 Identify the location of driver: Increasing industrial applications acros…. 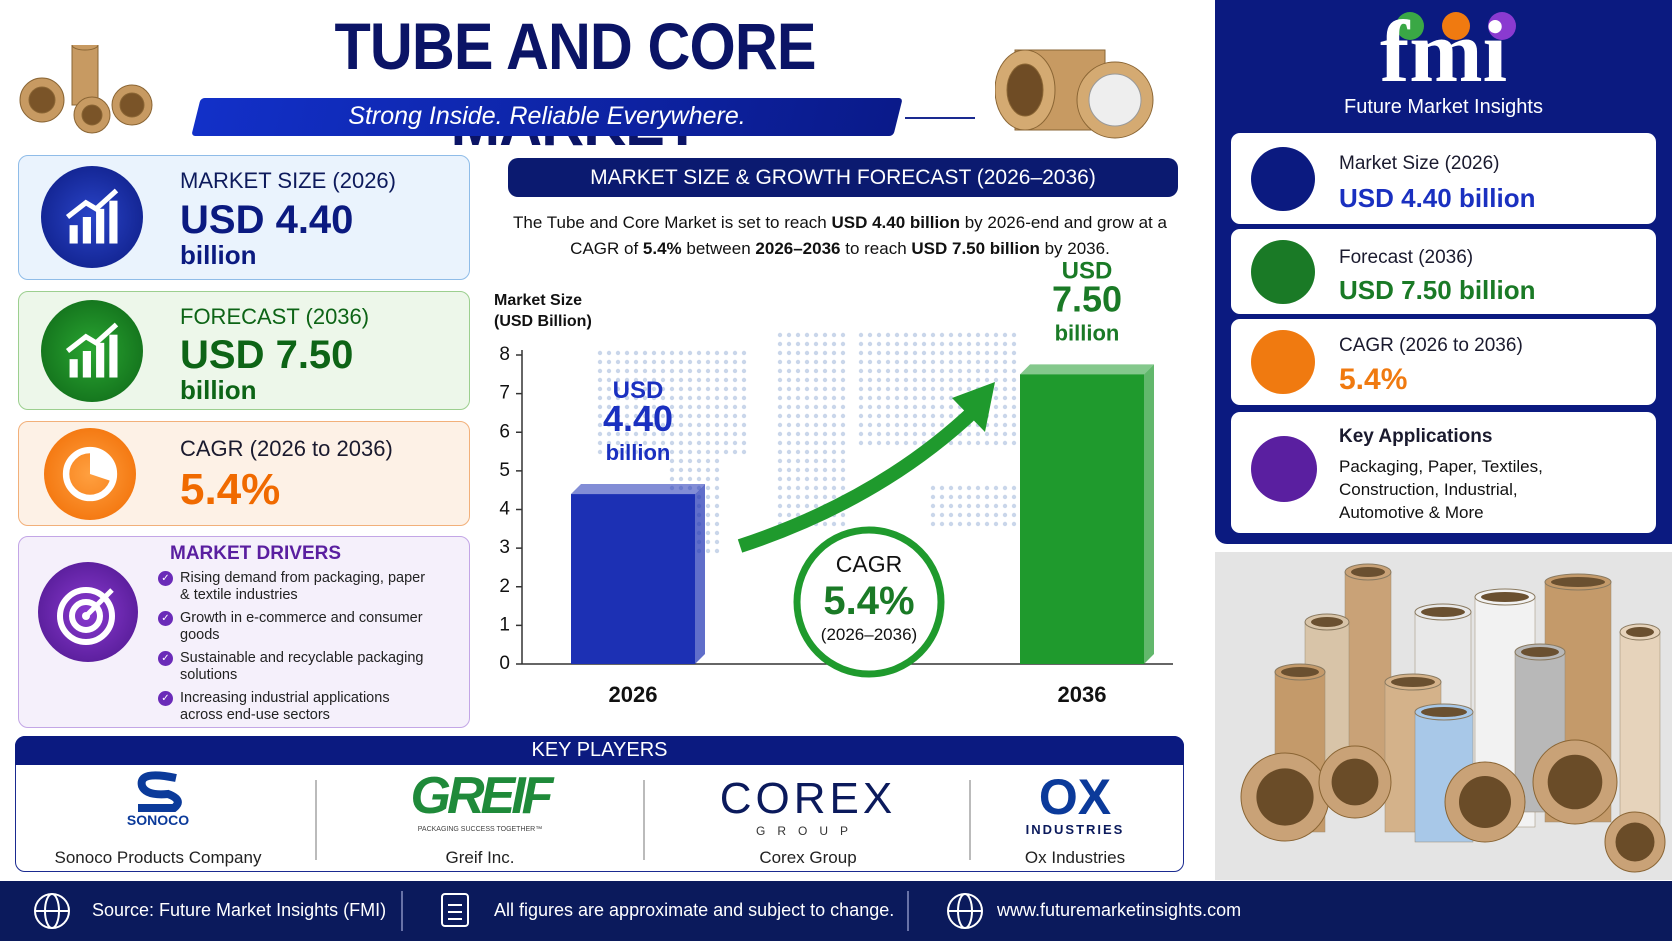
(293, 707).